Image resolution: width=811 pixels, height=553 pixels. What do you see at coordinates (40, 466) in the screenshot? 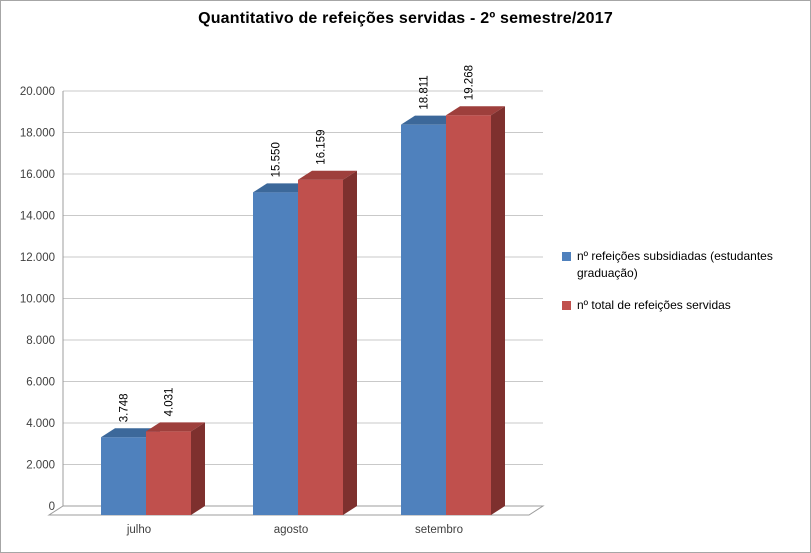
I see `y-tick-label: 2.000` at bounding box center [40, 466].